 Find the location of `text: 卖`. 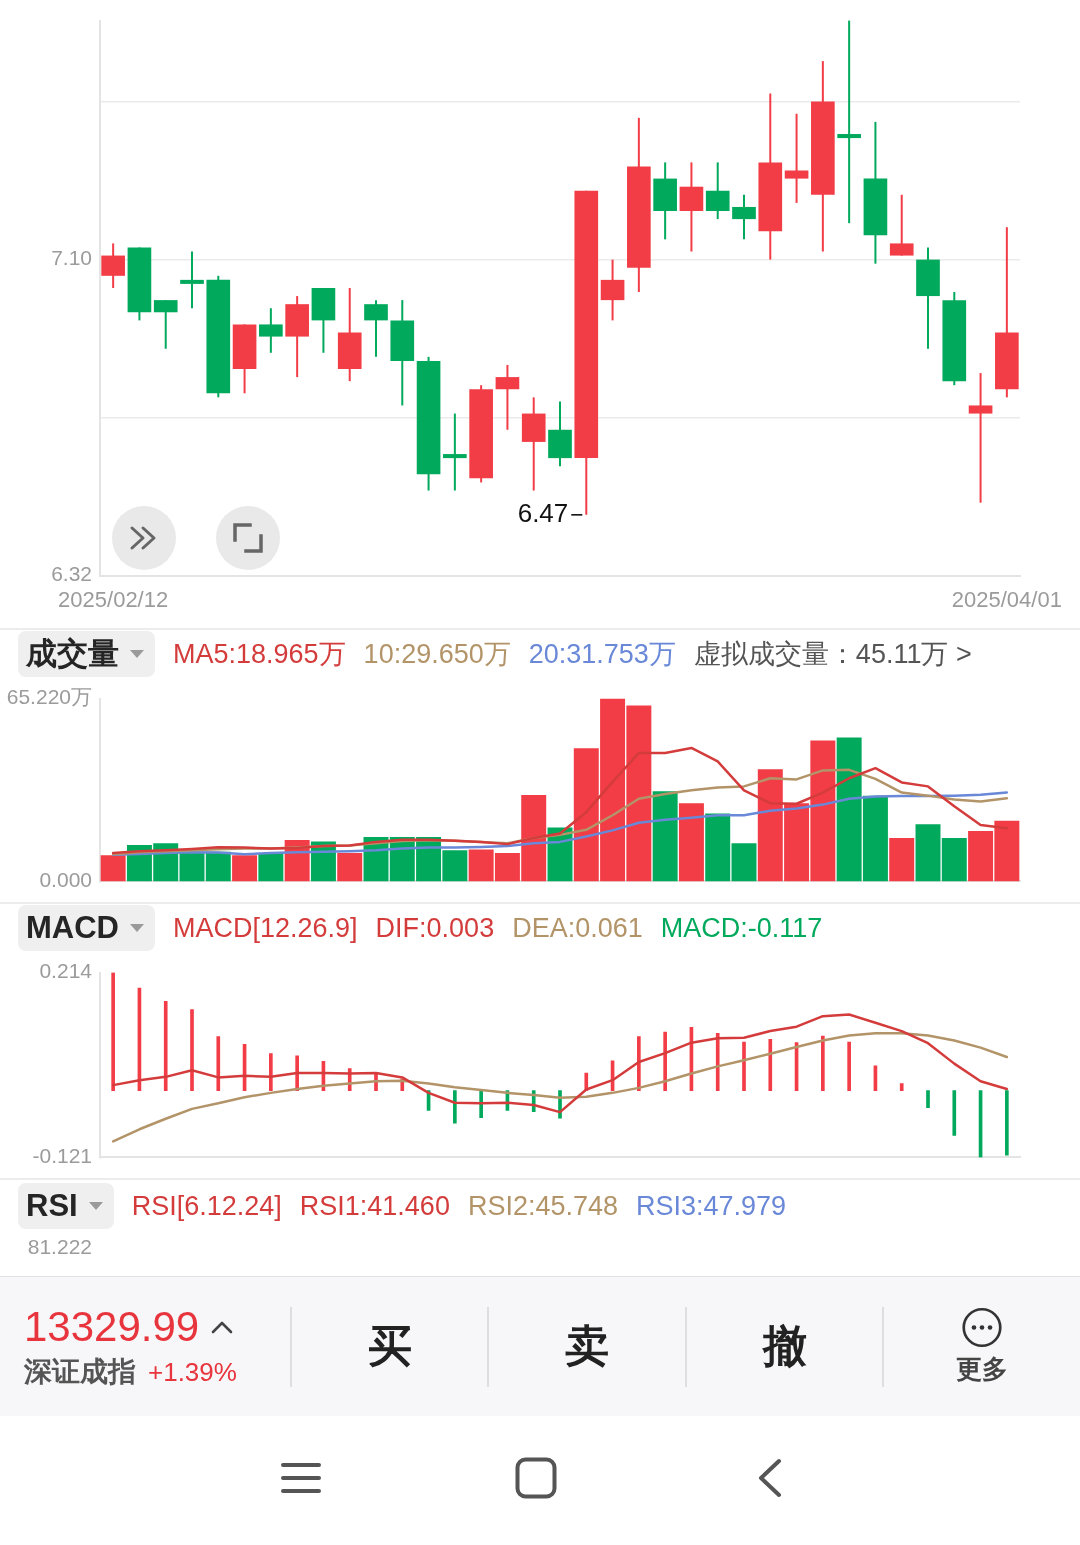

text: 卖 is located at coordinates (587, 1346).